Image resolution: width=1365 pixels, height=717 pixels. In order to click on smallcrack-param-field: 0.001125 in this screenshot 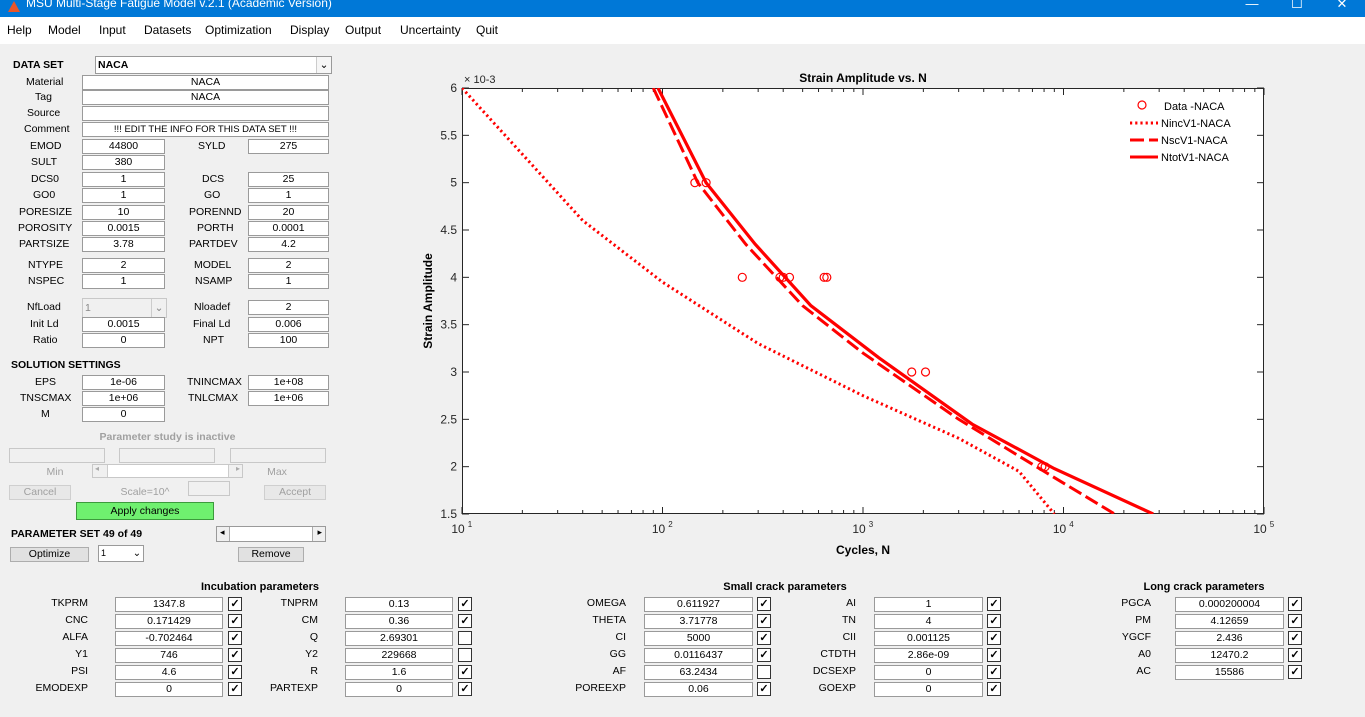, I will do `click(928, 638)`.